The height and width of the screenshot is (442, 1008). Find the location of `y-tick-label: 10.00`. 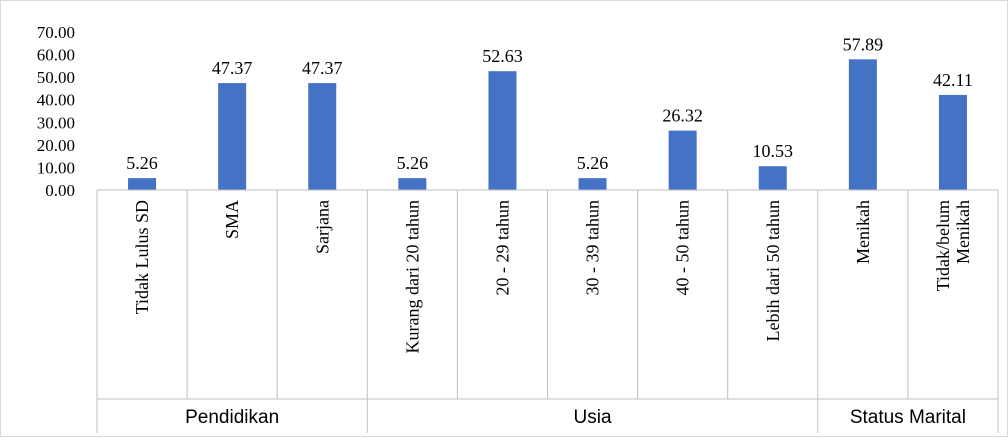

y-tick-label: 10.00 is located at coordinates (56, 167).